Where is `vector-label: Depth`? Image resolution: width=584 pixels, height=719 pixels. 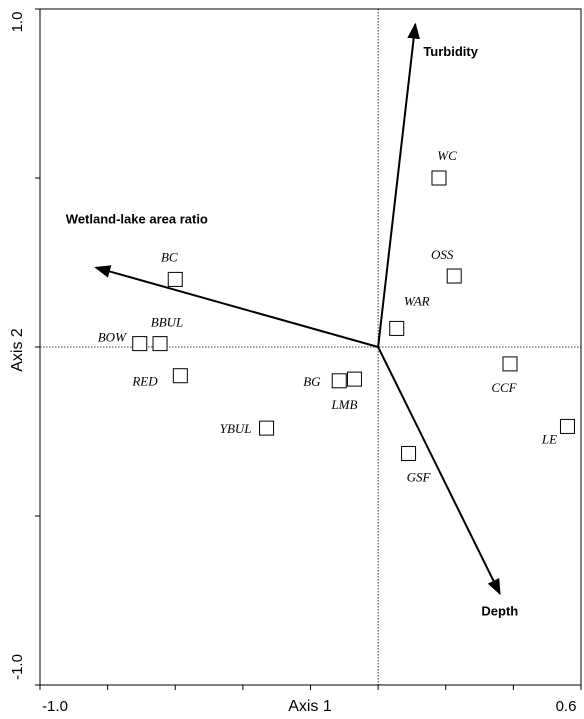 vector-label: Depth is located at coordinates (499, 611).